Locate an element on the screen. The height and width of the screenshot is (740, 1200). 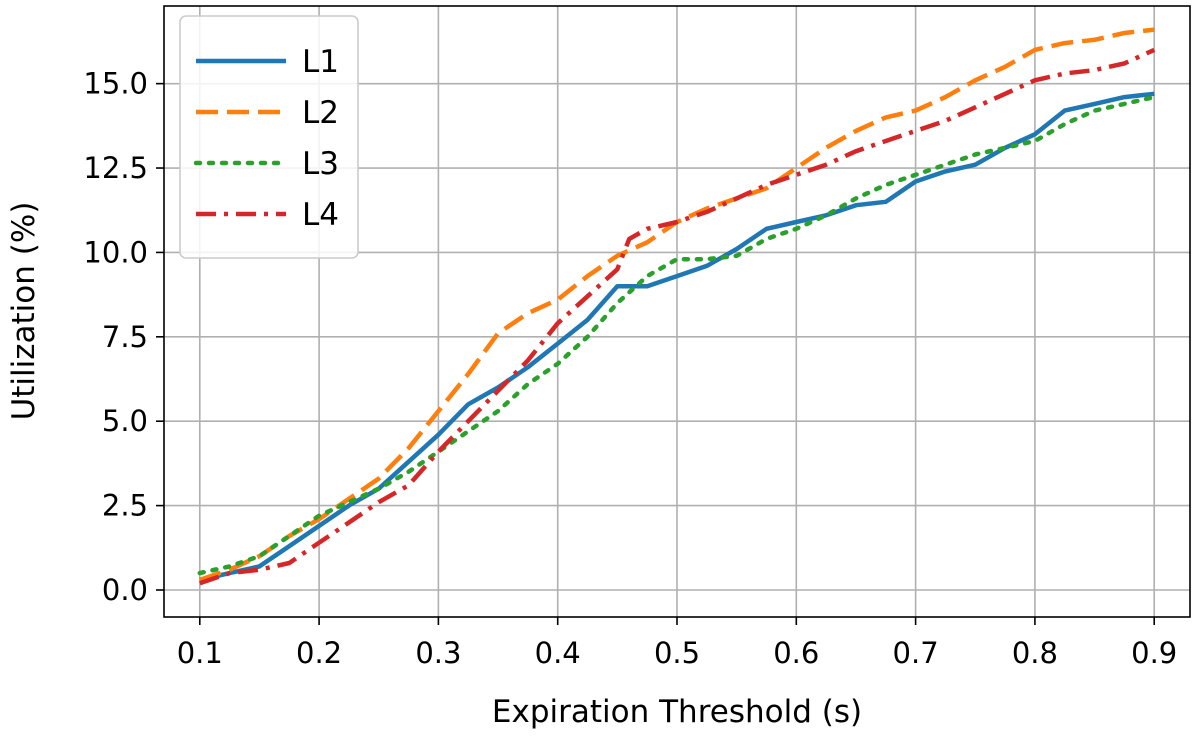
y-tick-label: 2.5 is located at coordinates (125, 506).